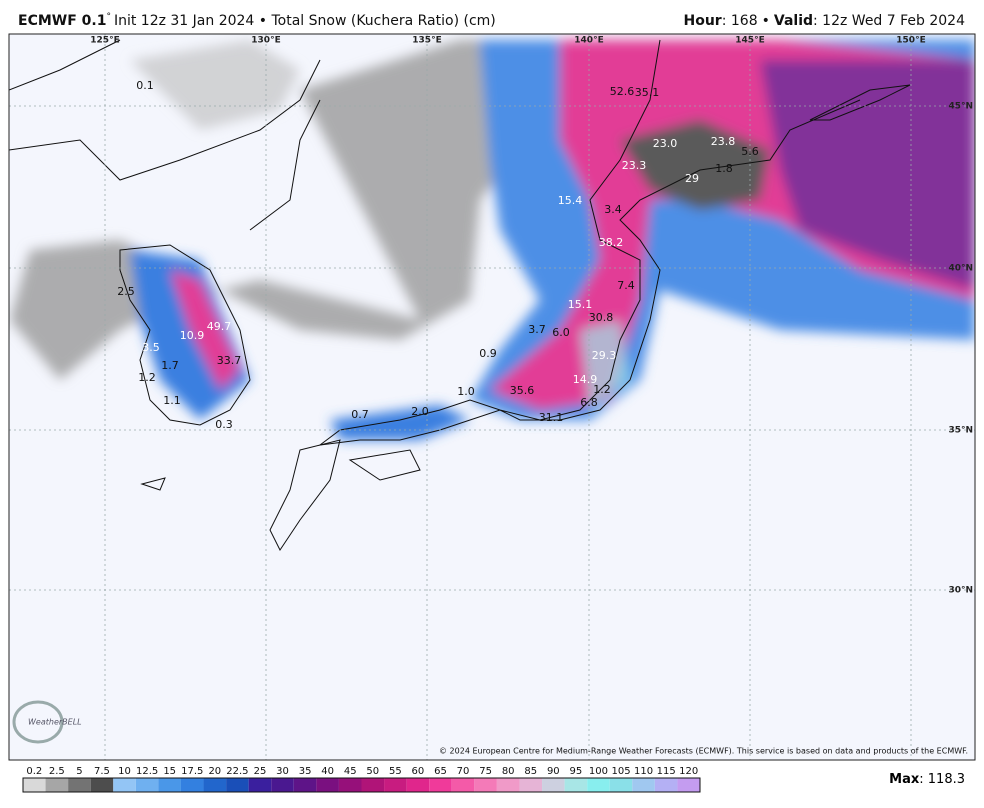 The height and width of the screenshot is (808, 984). Describe the element at coordinates (418, 771) in the screenshot. I see `colorbar-label: 60` at that location.